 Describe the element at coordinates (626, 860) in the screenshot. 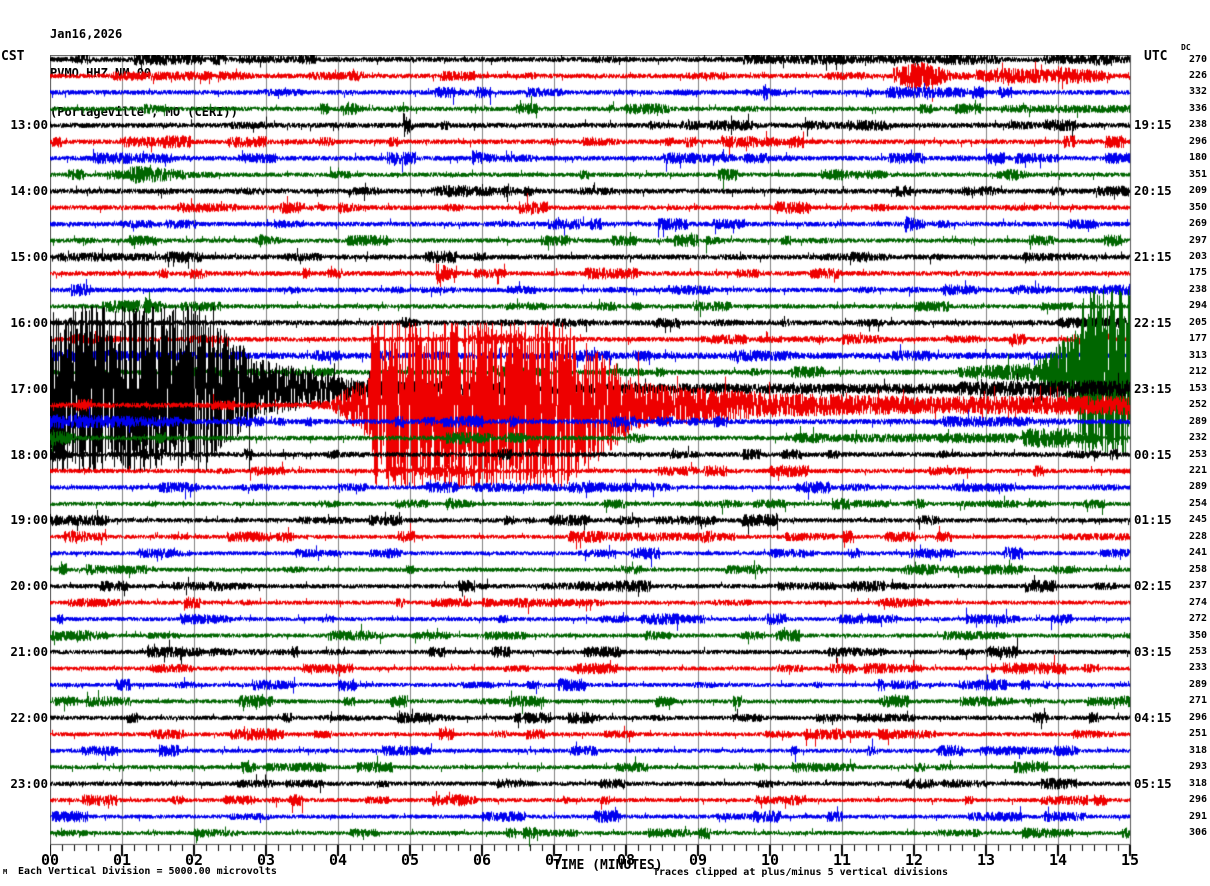

I see `x-axis-tick-label: 08` at that location.